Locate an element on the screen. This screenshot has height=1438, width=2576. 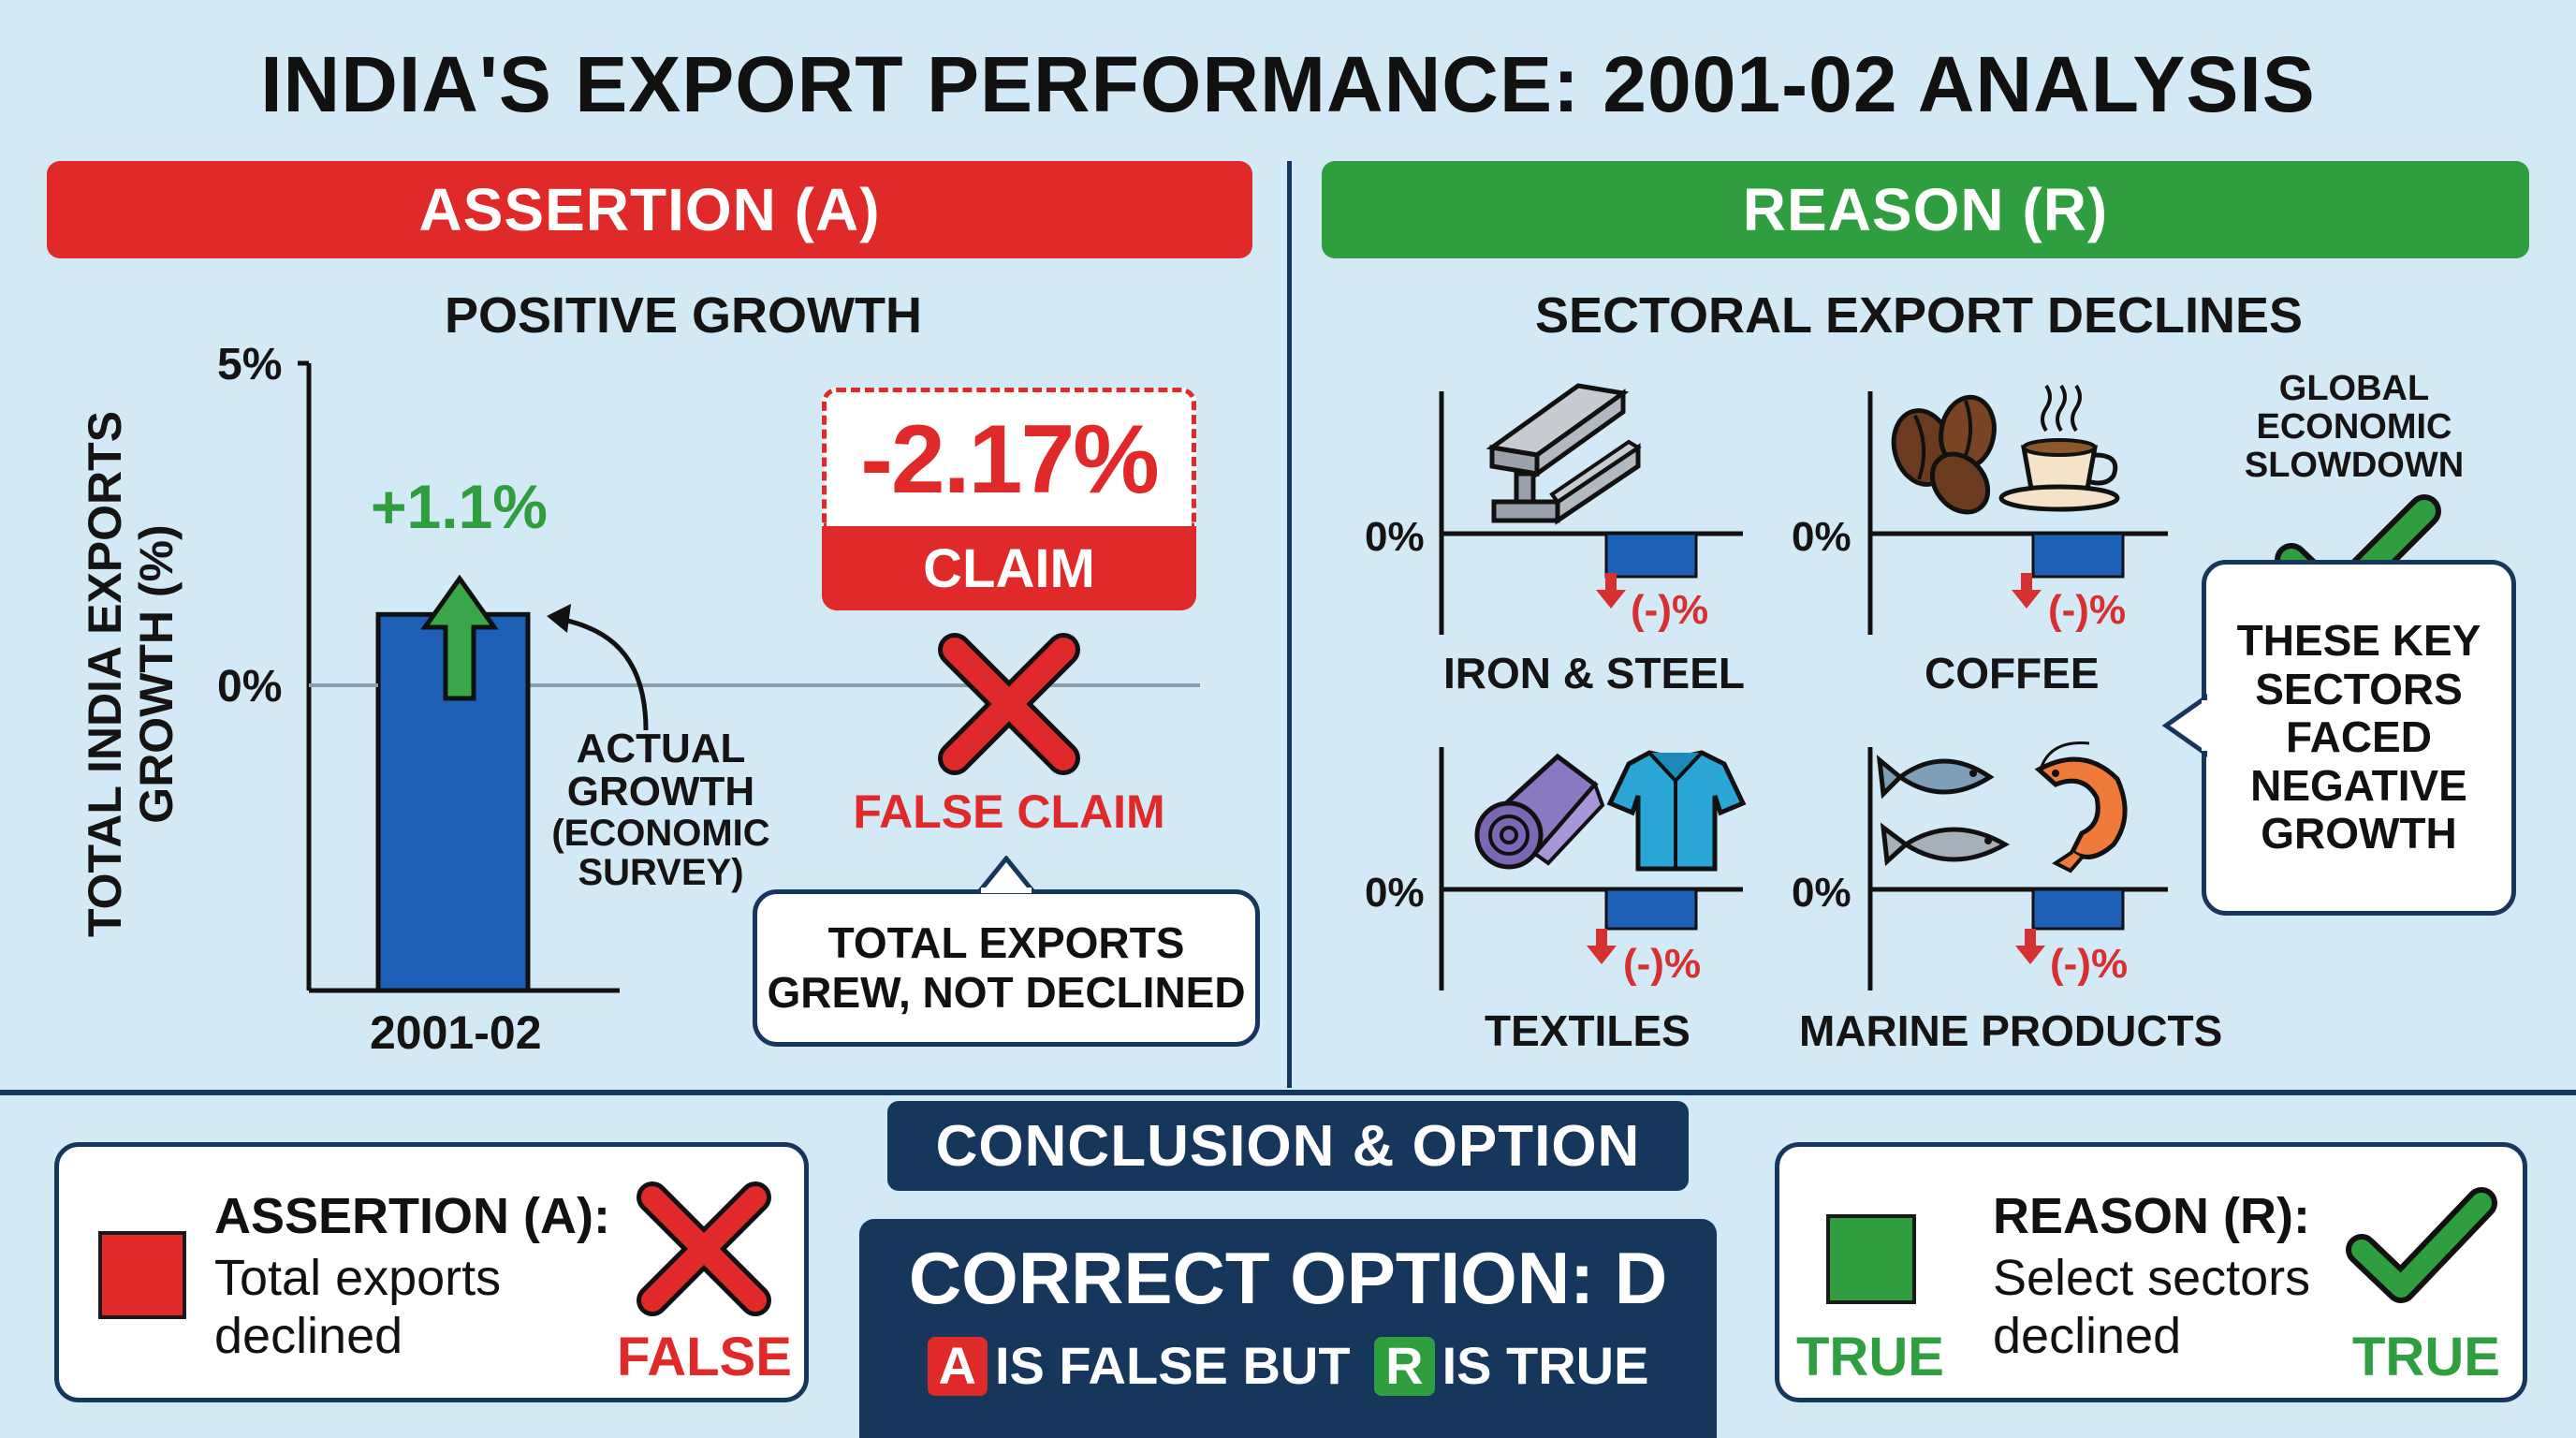
sectors-callout-line-3: FACED is located at coordinates (2359, 737).